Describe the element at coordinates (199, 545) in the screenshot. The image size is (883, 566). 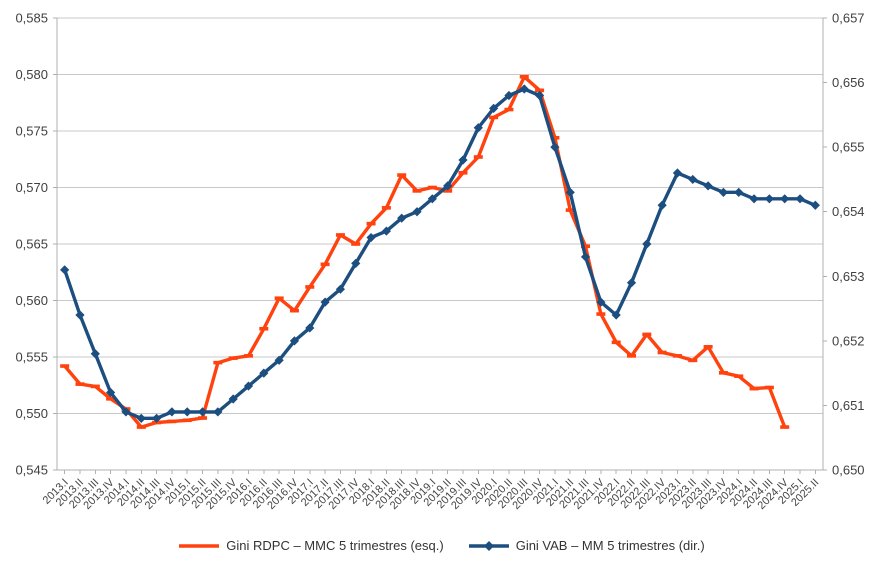
I see `legend-swatch-rdpc-line` at that location.